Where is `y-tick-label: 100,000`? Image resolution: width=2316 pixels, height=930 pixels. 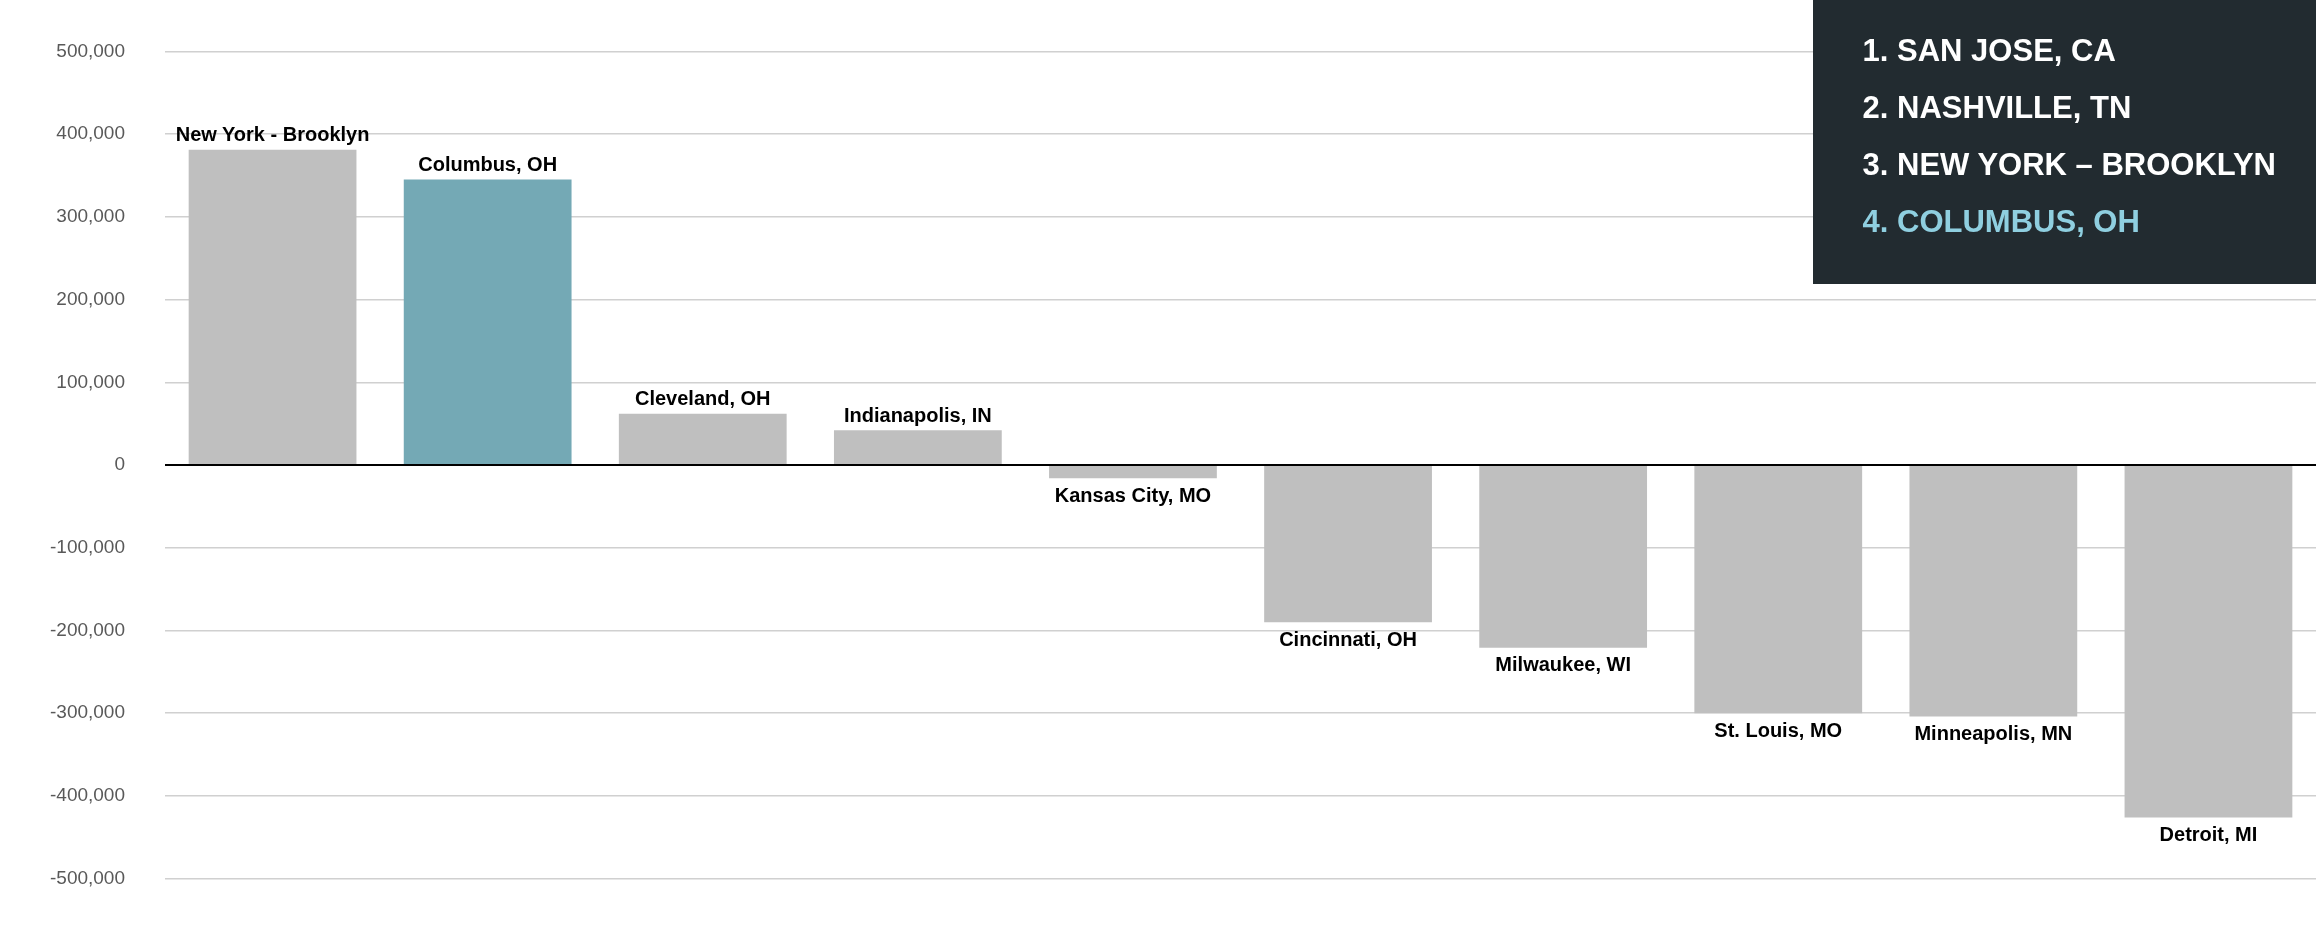 y-tick-label: 100,000 is located at coordinates (91, 381).